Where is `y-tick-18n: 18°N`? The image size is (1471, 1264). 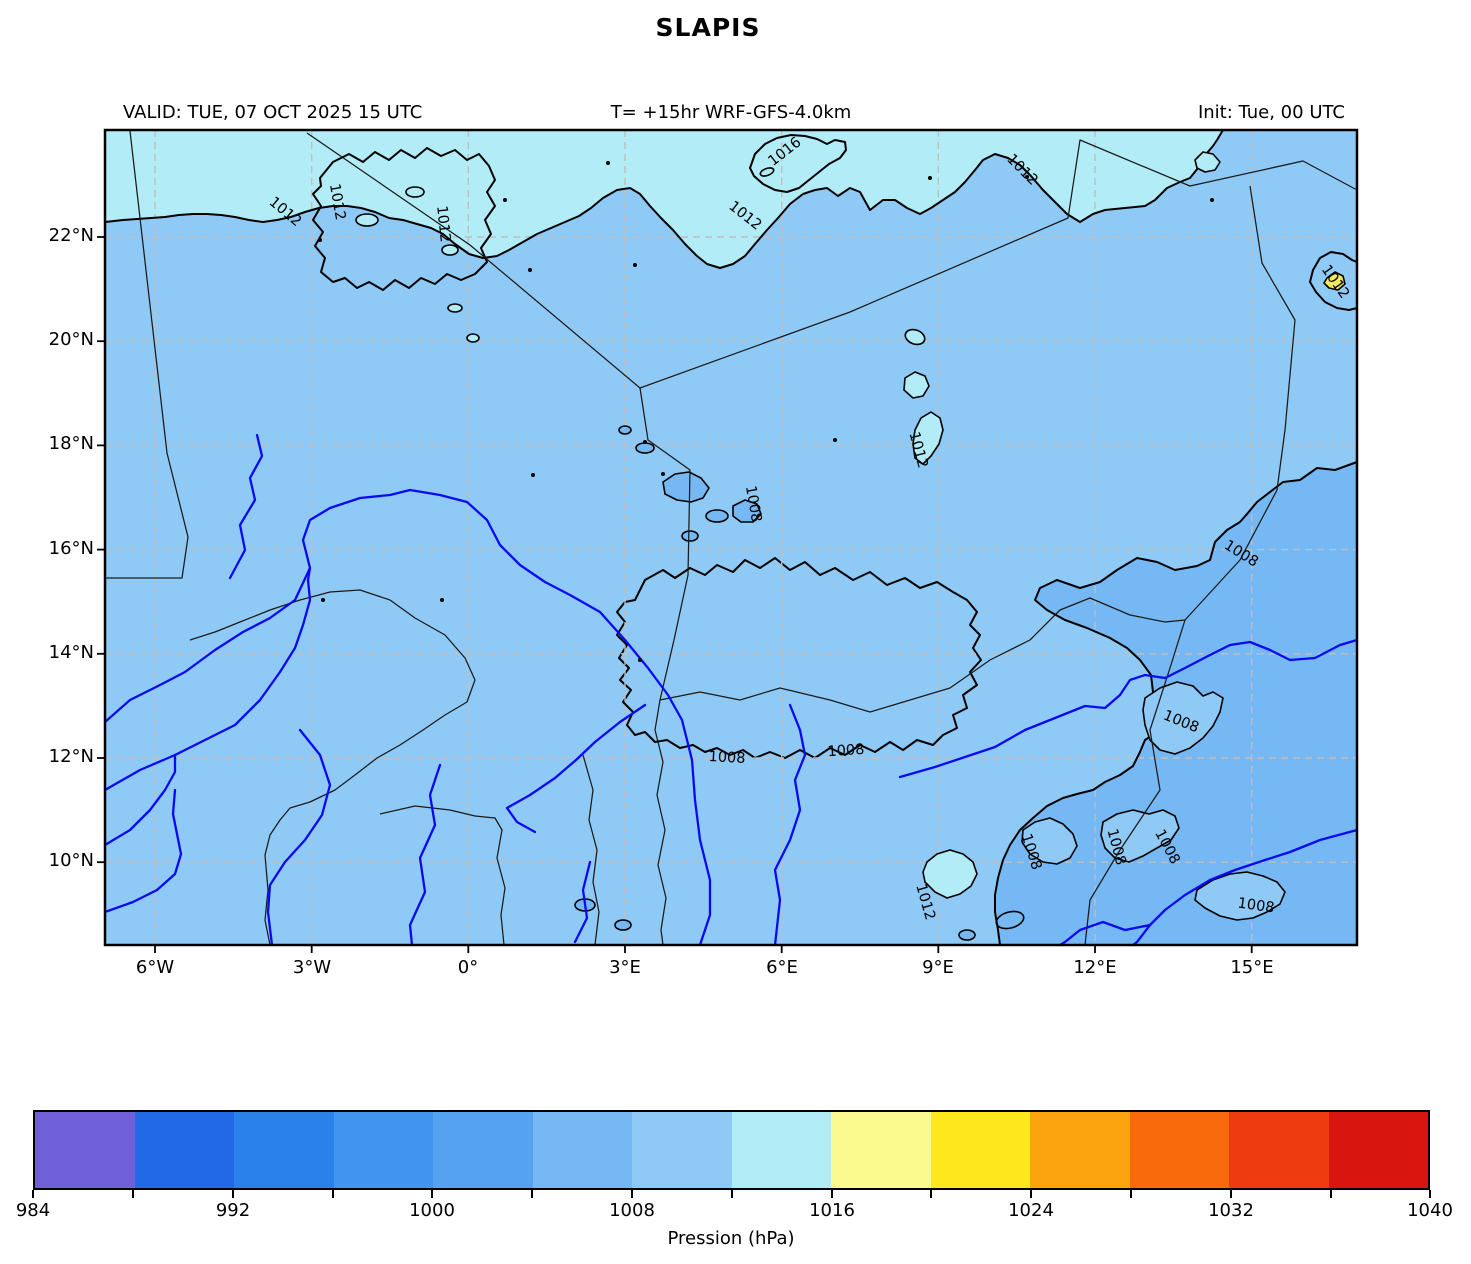 y-tick-18n: 18°N is located at coordinates (71, 443).